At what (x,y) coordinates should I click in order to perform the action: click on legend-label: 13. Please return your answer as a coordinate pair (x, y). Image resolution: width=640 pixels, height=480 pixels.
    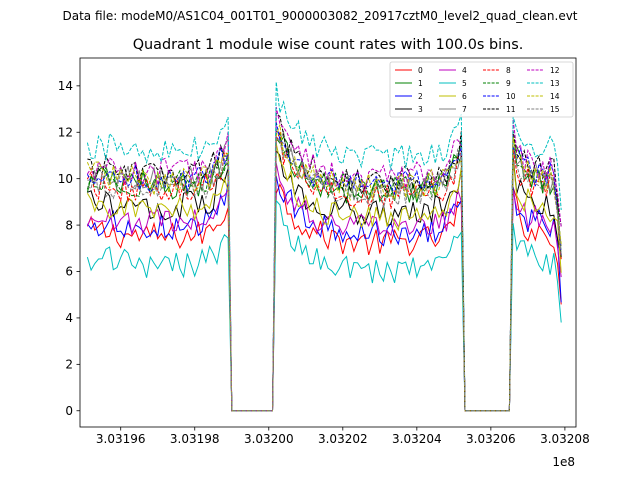
    Looking at the image, I should click on (555, 83).